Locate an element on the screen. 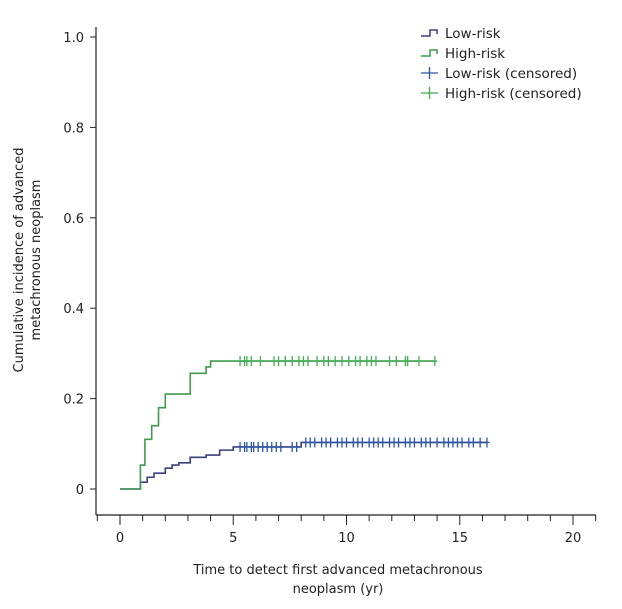 The width and height of the screenshot is (622, 609). y-tick-label: 0 is located at coordinates (80, 490).